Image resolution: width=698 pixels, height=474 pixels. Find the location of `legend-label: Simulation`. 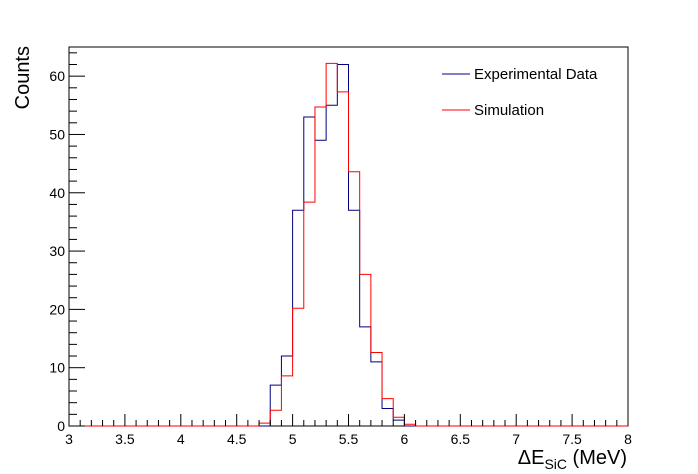

legend-label: Simulation is located at coordinates (509, 110).